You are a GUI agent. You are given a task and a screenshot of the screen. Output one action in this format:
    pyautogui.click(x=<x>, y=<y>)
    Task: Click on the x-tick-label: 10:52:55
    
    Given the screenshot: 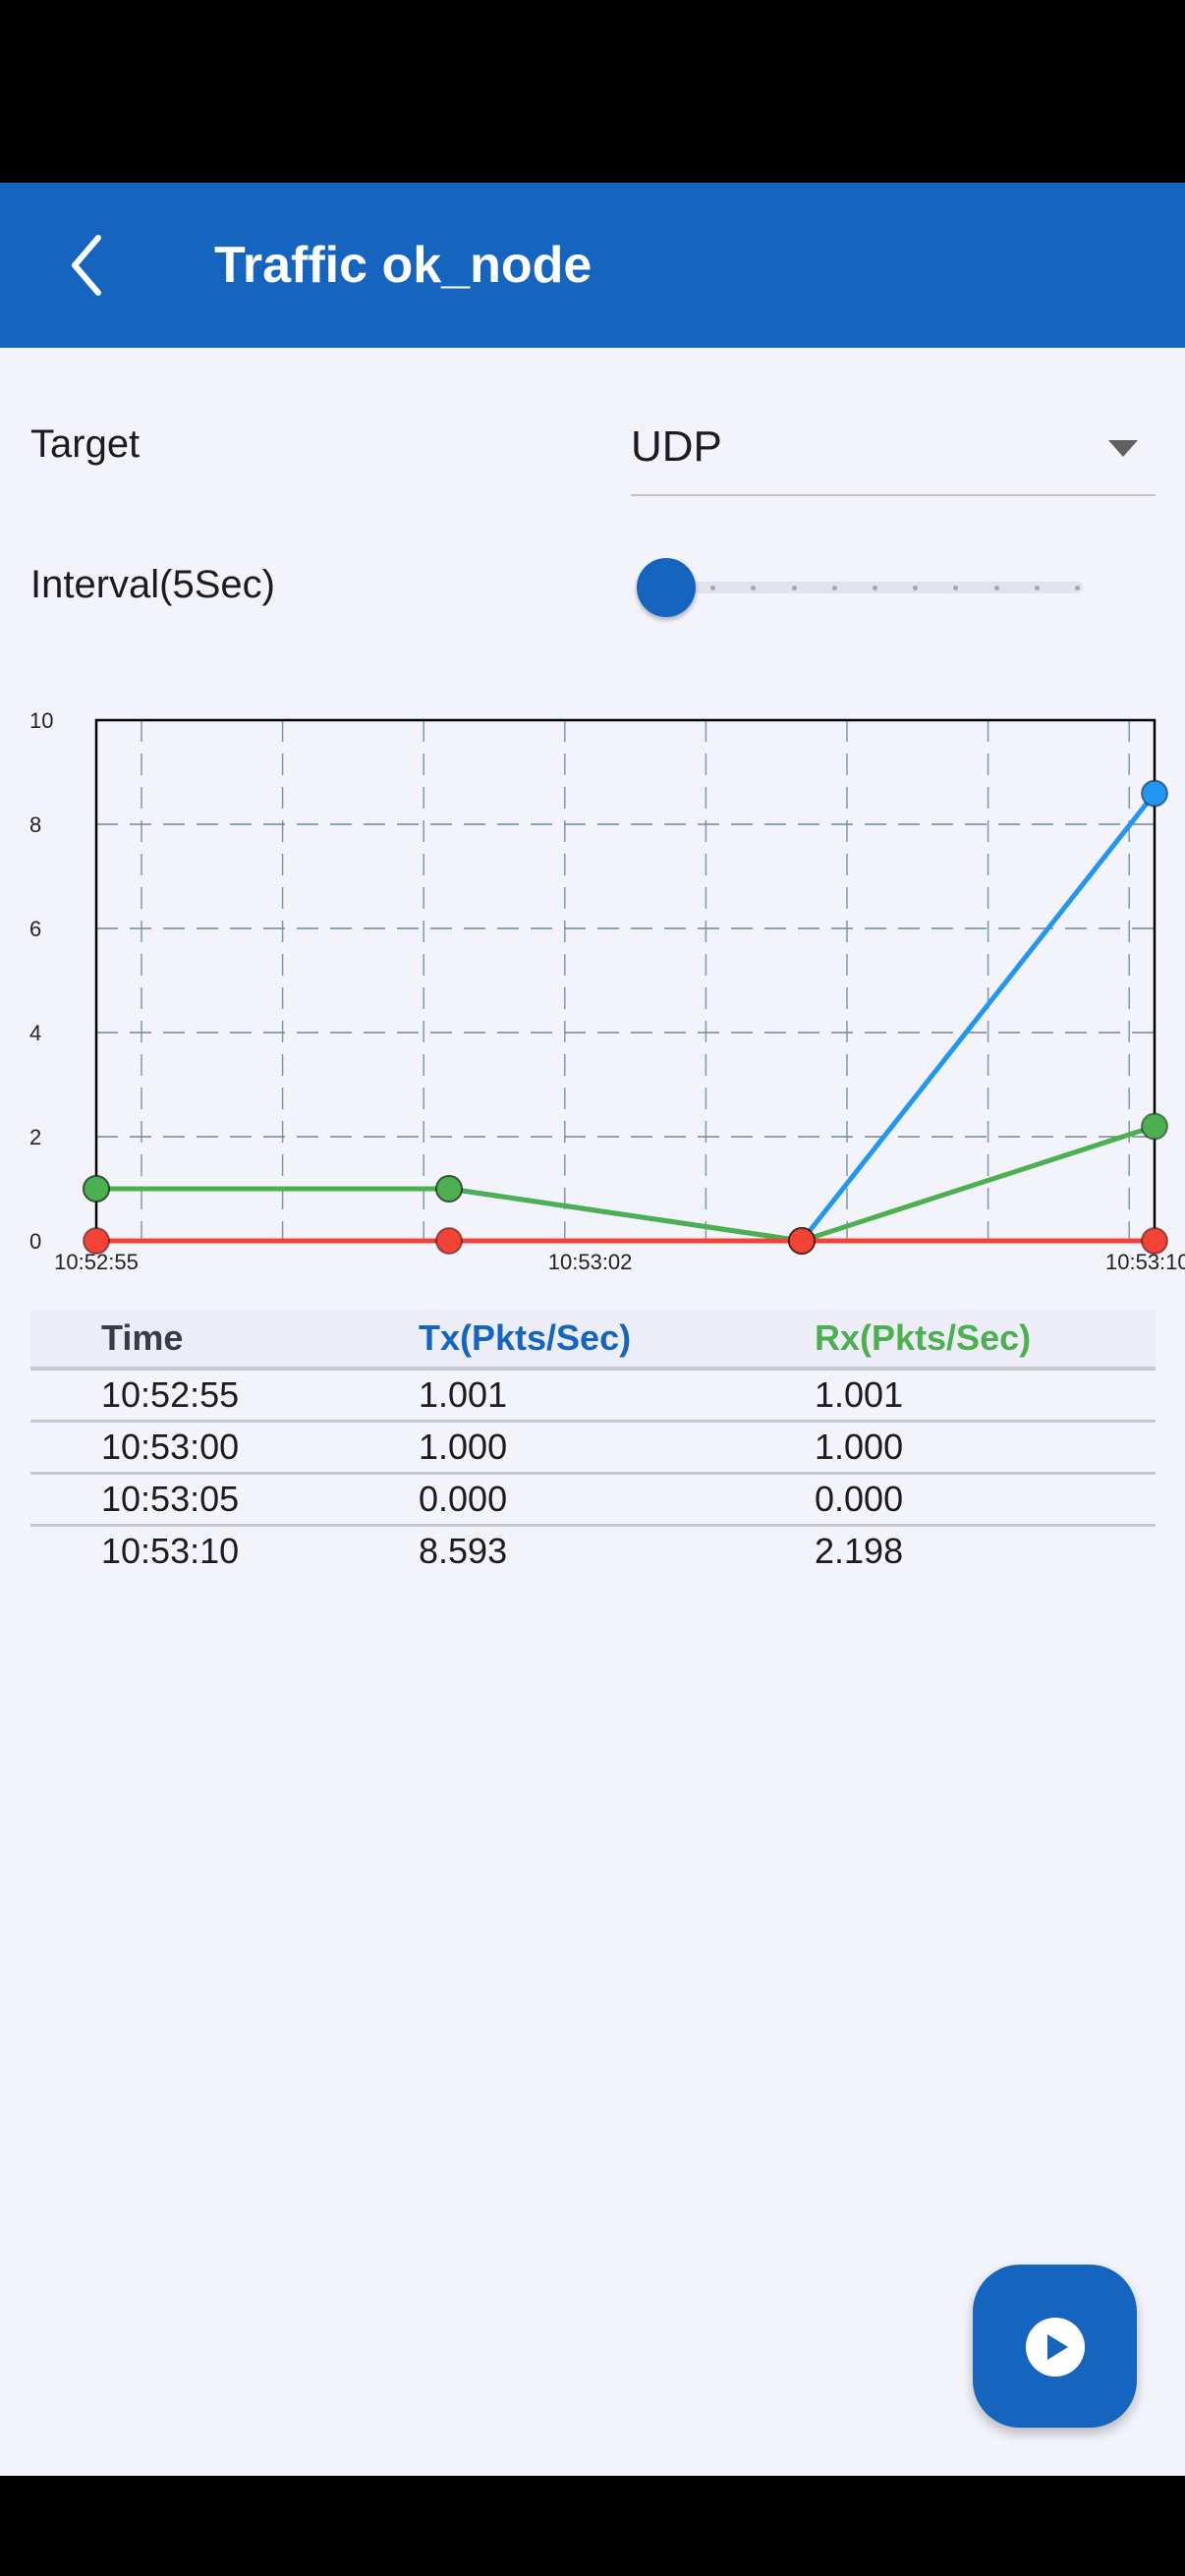 What is the action you would take?
    pyautogui.click(x=97, y=1262)
    